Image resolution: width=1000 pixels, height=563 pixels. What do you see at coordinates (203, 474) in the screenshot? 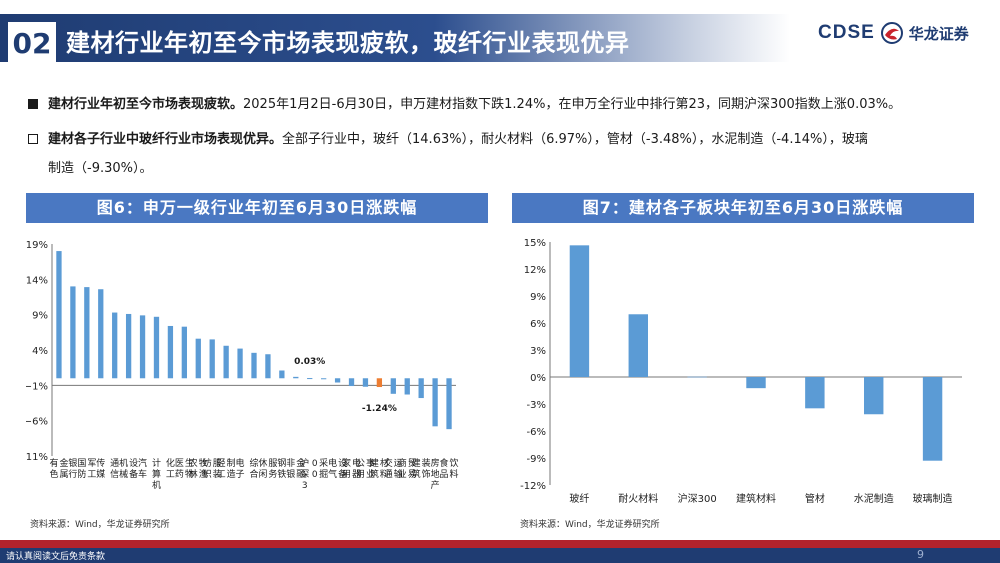
I see `svg-text: 渔` at bounding box center [203, 474].